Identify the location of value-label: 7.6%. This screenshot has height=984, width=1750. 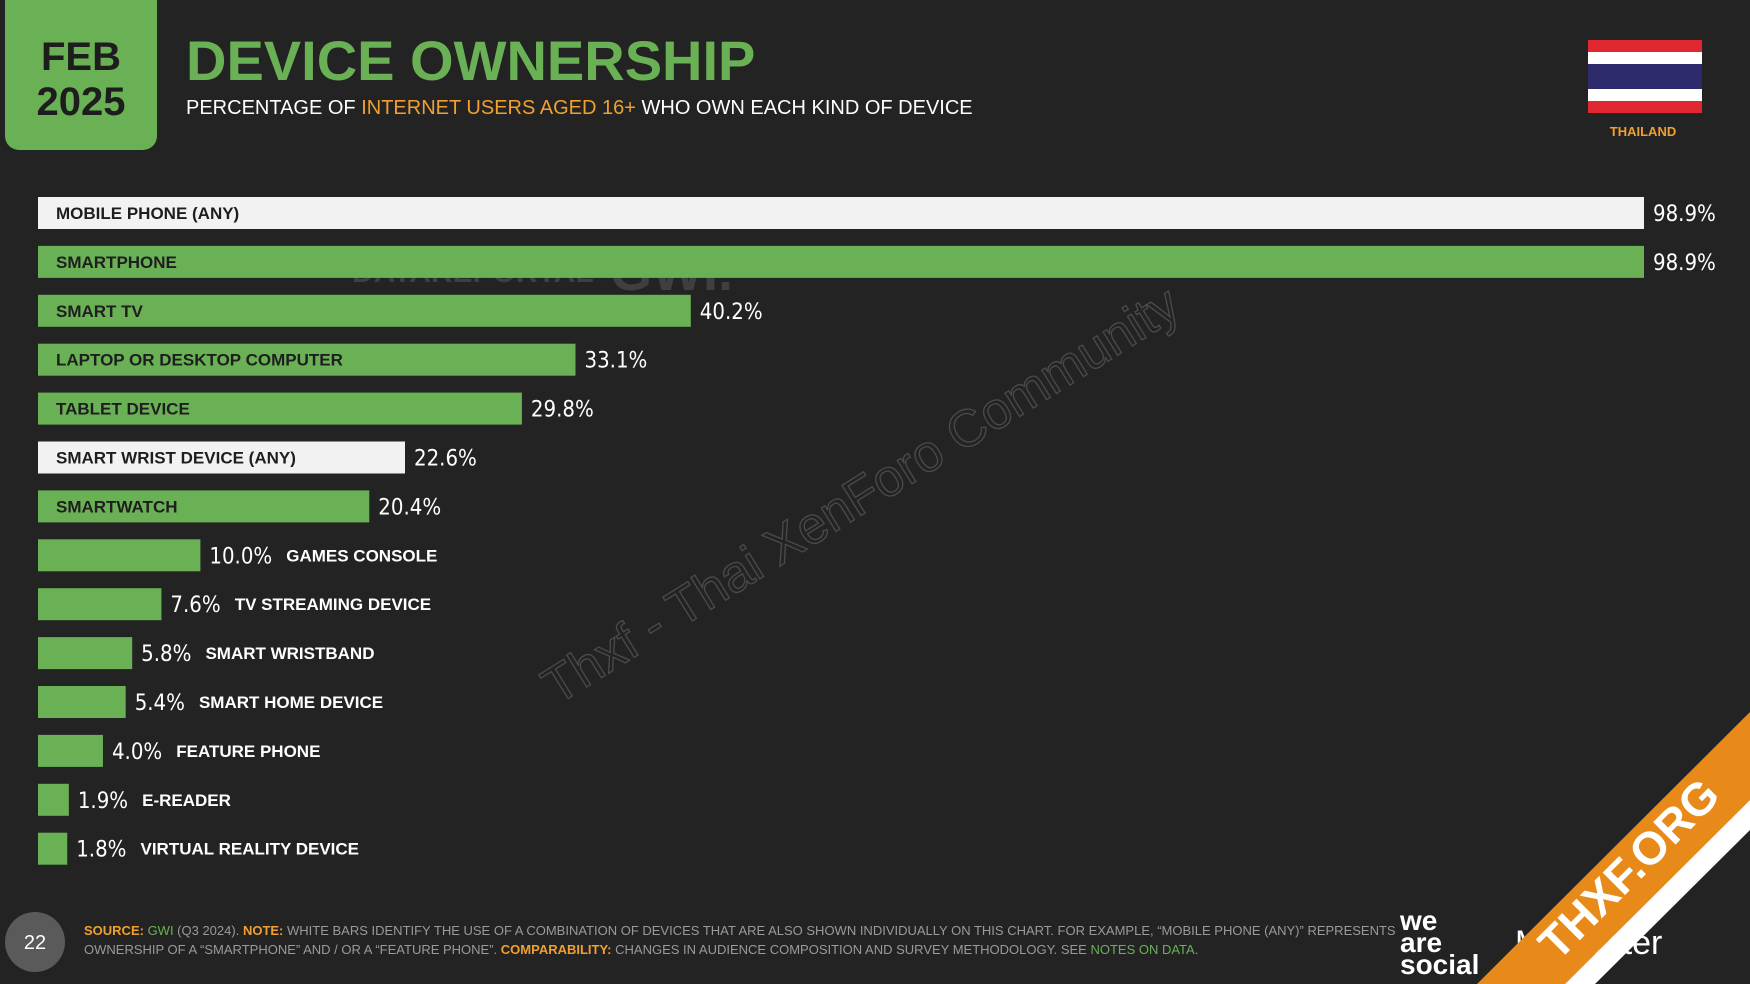
(195, 605).